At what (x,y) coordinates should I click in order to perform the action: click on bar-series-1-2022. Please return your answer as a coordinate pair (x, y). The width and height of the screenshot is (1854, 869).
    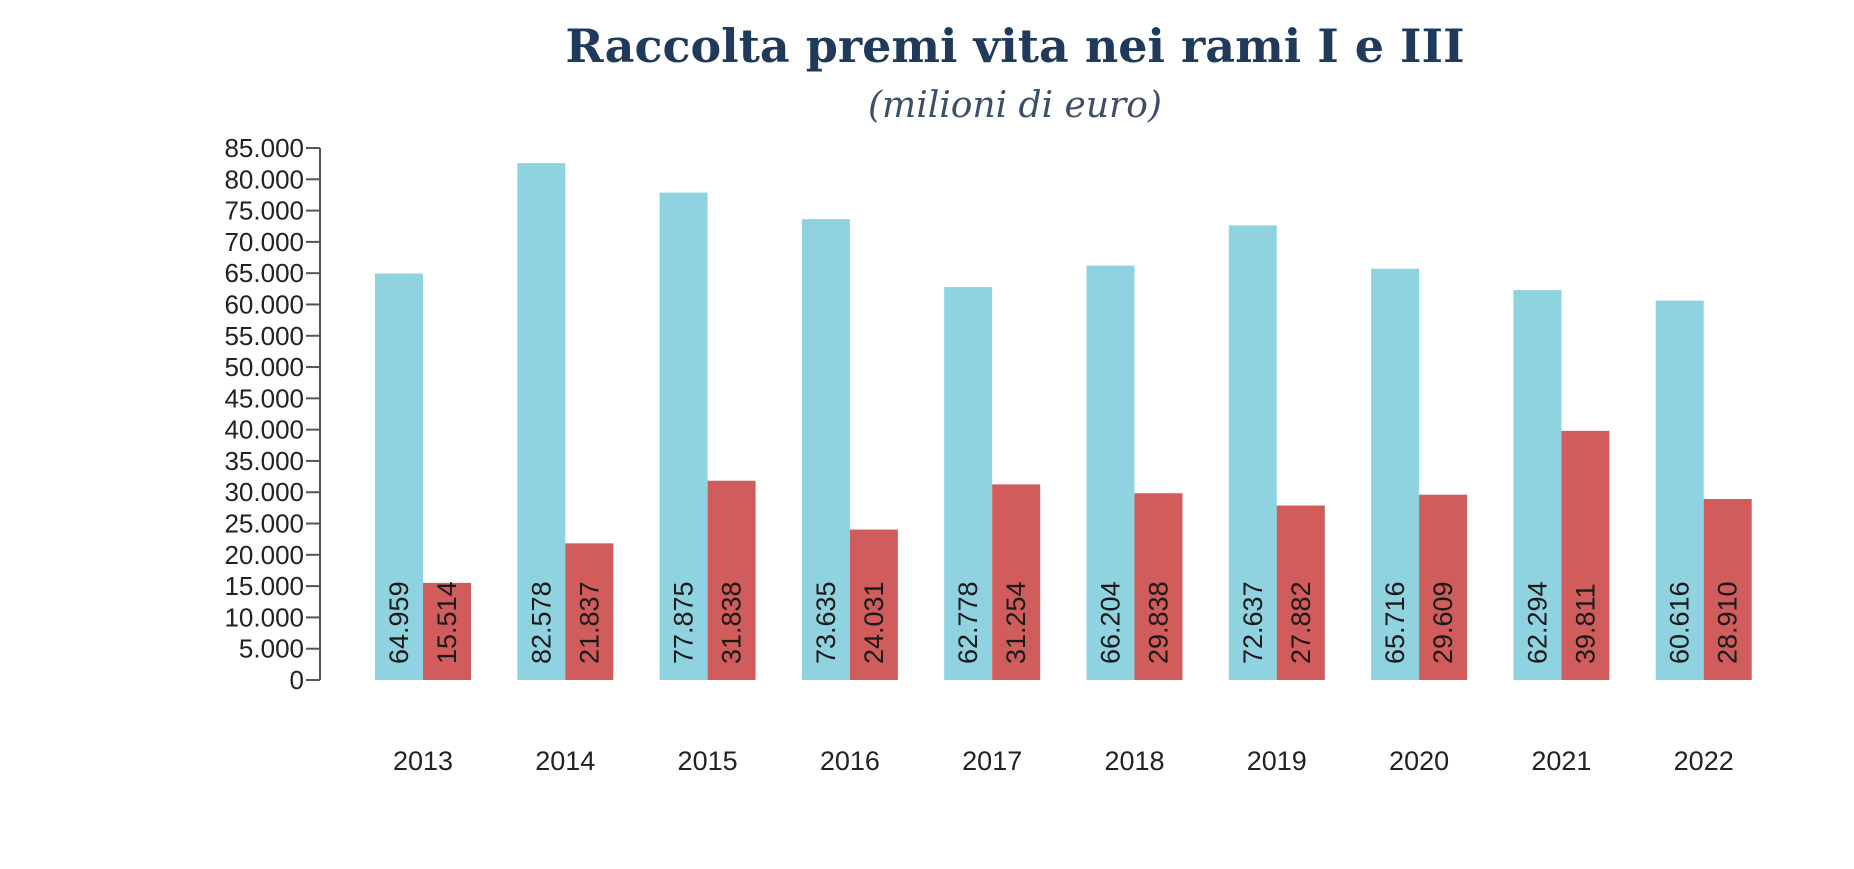
    Looking at the image, I should click on (1679, 490).